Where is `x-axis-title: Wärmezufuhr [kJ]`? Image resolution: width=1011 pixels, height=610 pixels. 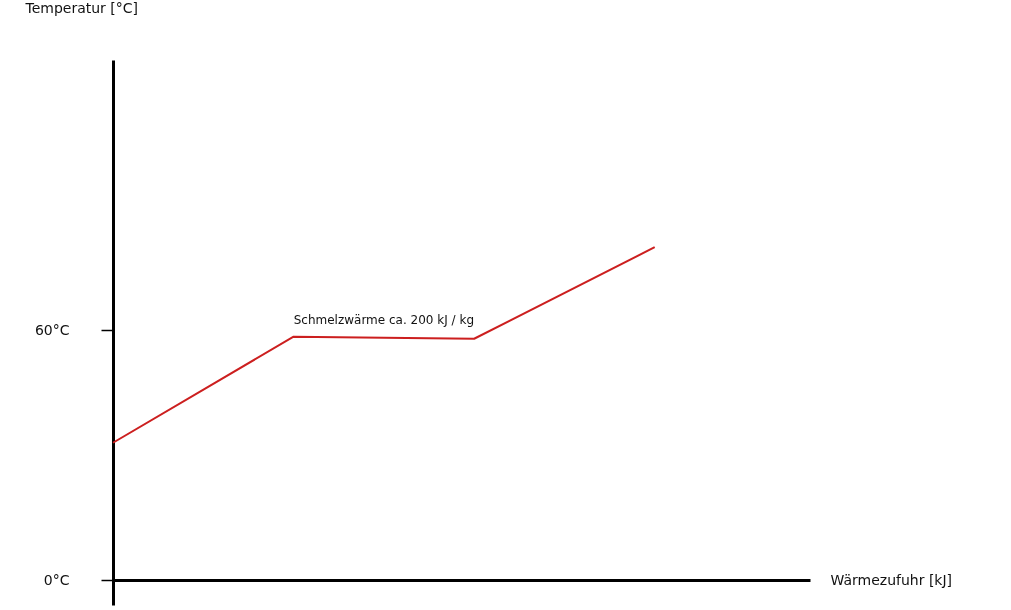 x-axis-title: Wärmezufuhr [kJ] is located at coordinates (891, 579).